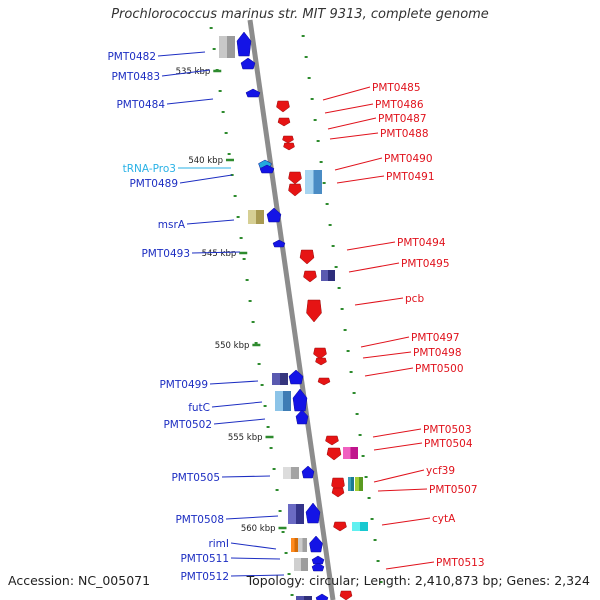  Describe the element at coordinates (453, 490) in the screenshot. I see `gene-label-pmt0507: PMT0507` at that location.